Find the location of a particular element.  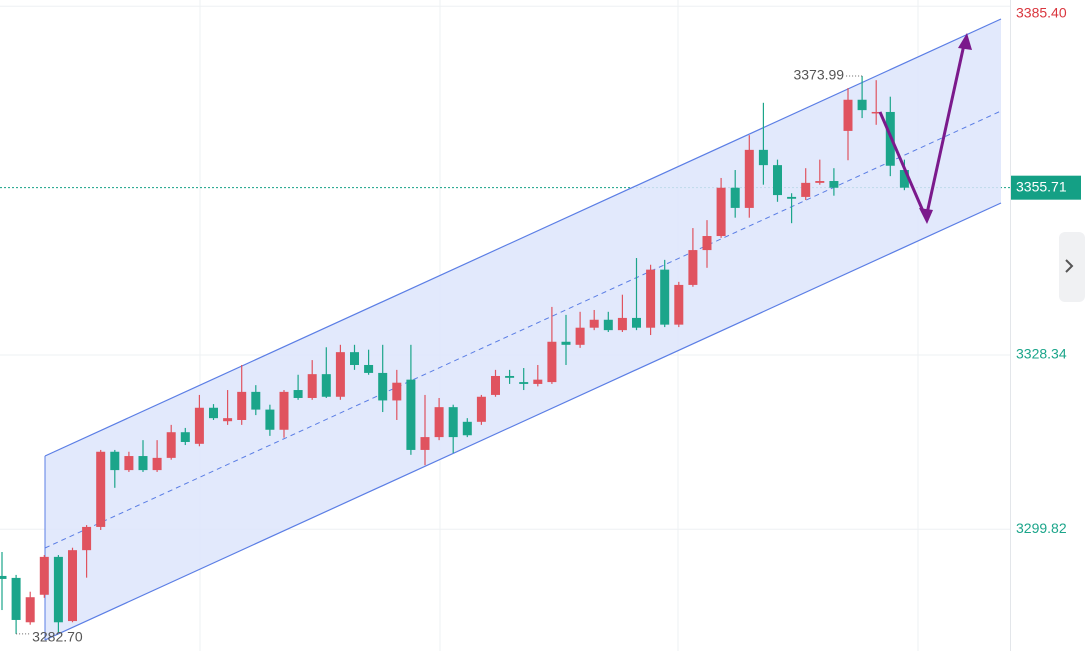

y-tick-label: 3328.34 is located at coordinates (1041, 354).